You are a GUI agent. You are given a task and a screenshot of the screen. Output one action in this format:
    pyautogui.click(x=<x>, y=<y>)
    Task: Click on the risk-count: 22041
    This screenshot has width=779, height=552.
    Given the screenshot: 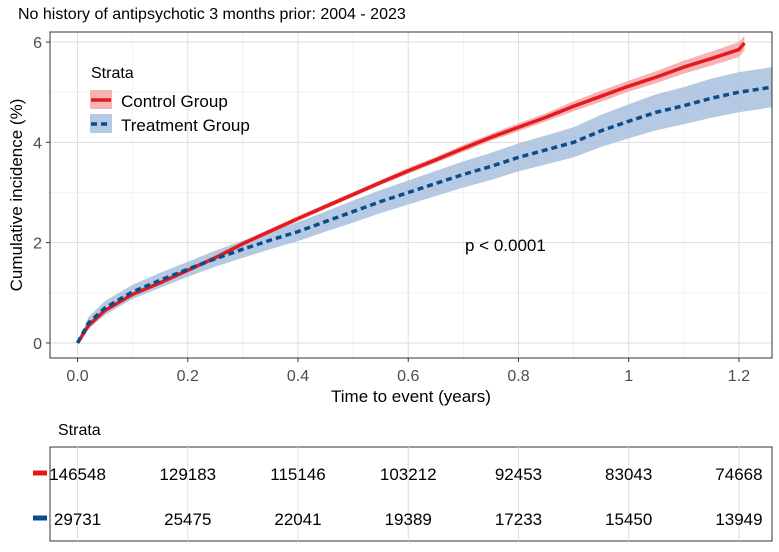 What is the action you would take?
    pyautogui.click(x=297, y=519)
    